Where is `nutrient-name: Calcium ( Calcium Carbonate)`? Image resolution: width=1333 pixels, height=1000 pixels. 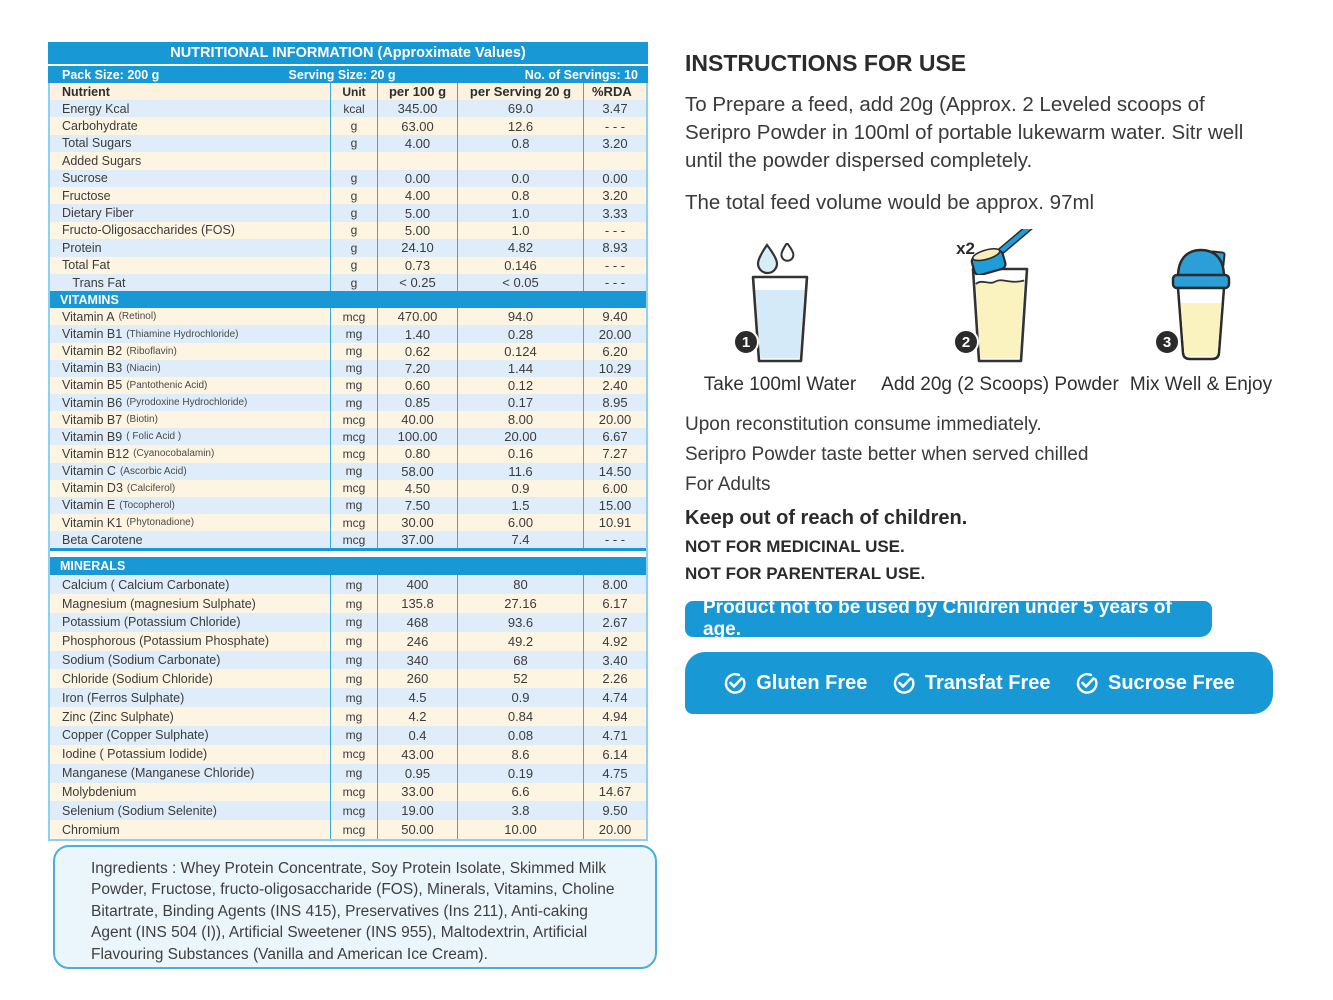 nutrient-name: Calcium ( Calcium Carbonate) is located at coordinates (146, 584).